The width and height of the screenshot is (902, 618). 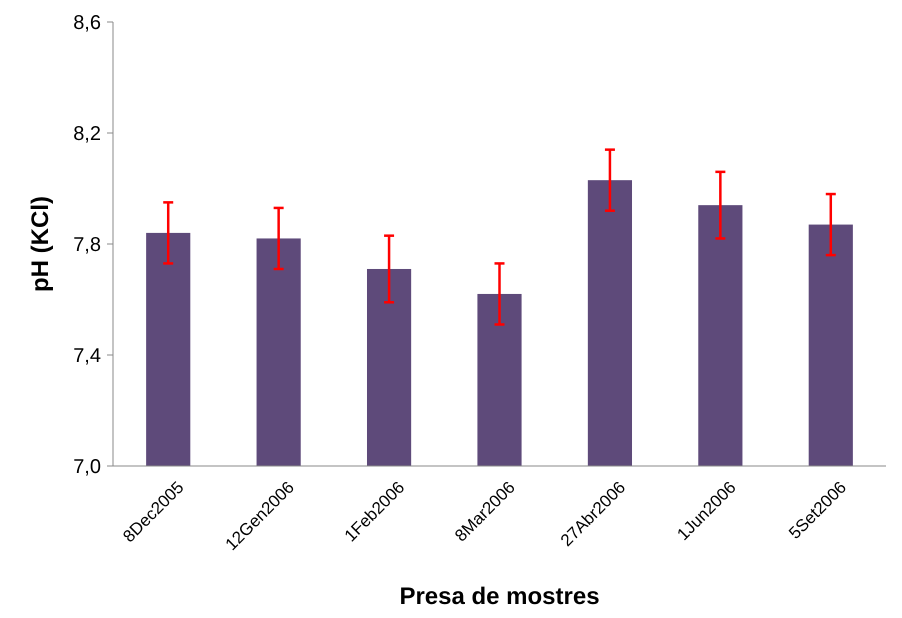 I want to click on y-tick-label: 7,8, so click(x=87, y=245).